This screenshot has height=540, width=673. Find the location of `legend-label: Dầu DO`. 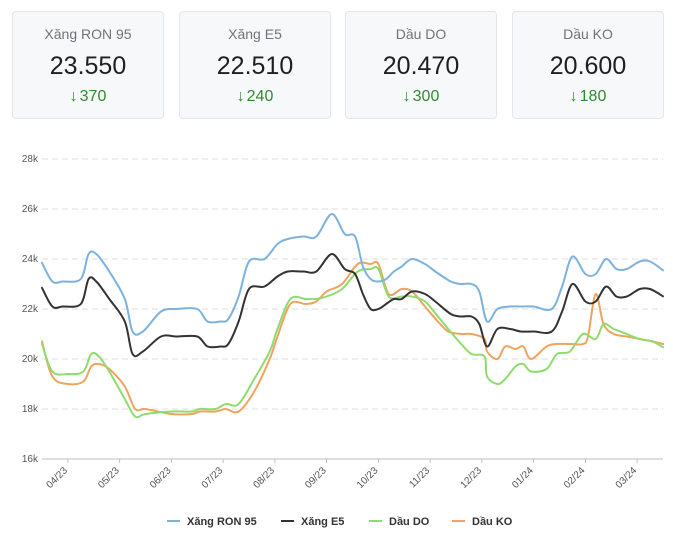

legend-label: Dầu DO is located at coordinates (409, 522).